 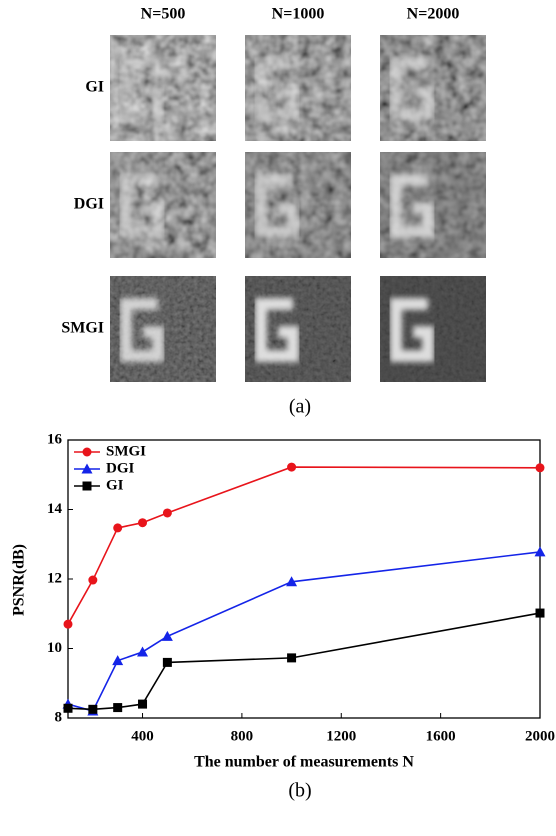 What do you see at coordinates (89, 204) in the screenshot?
I see `row-label: DGI` at bounding box center [89, 204].